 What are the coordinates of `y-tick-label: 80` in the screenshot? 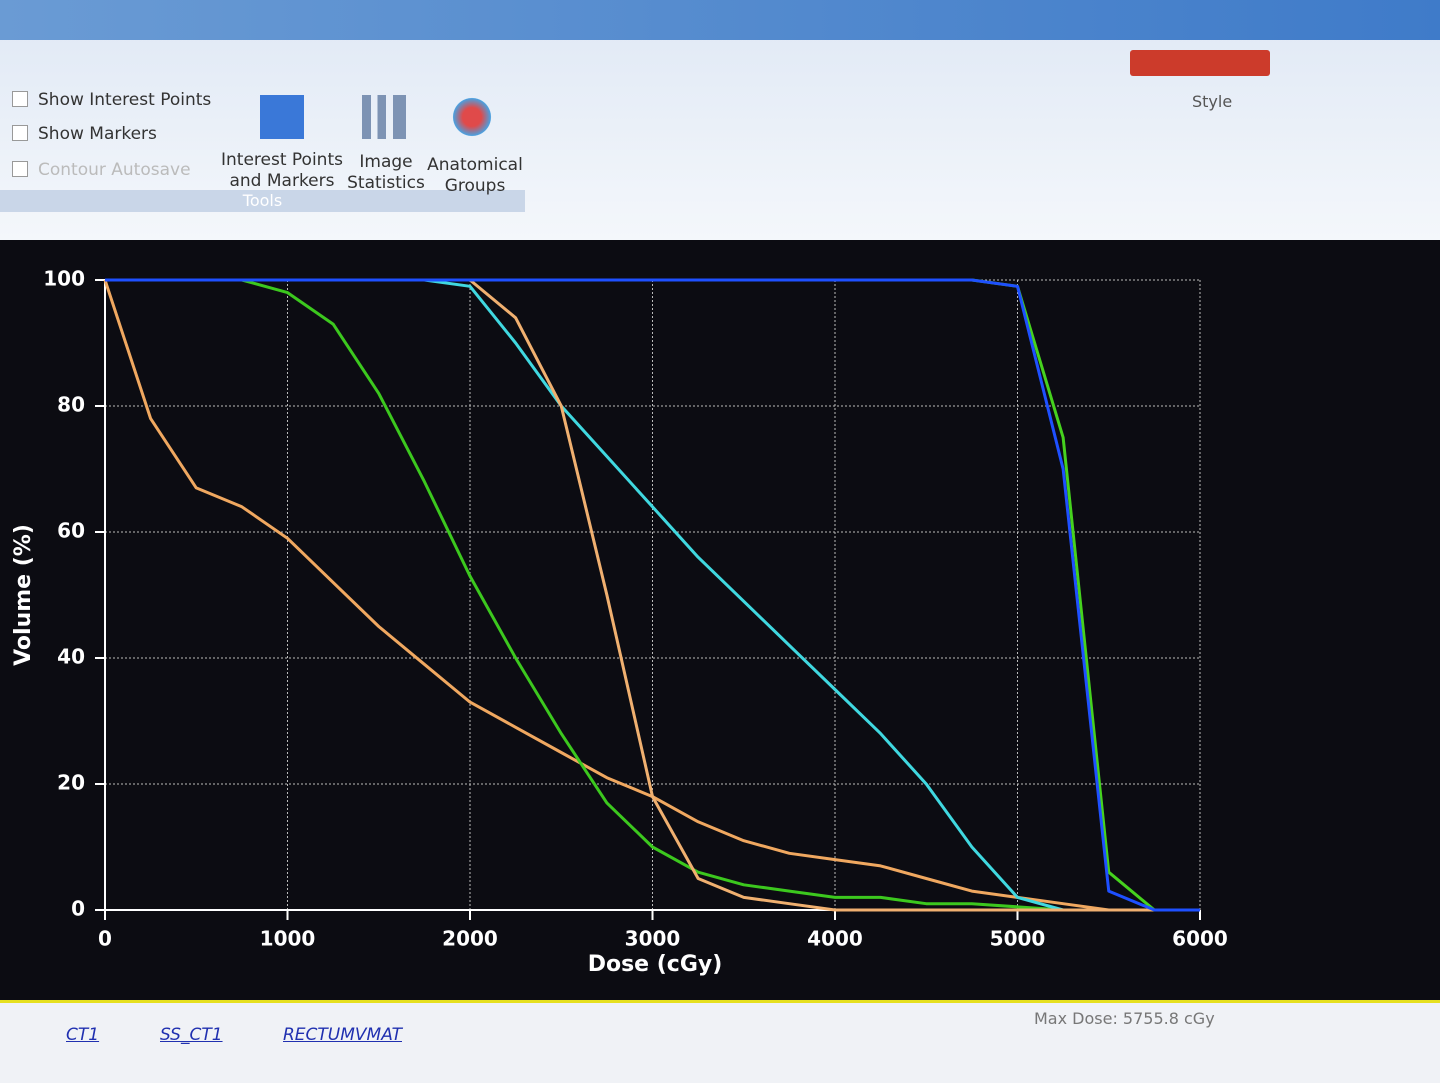 It's located at (71, 405).